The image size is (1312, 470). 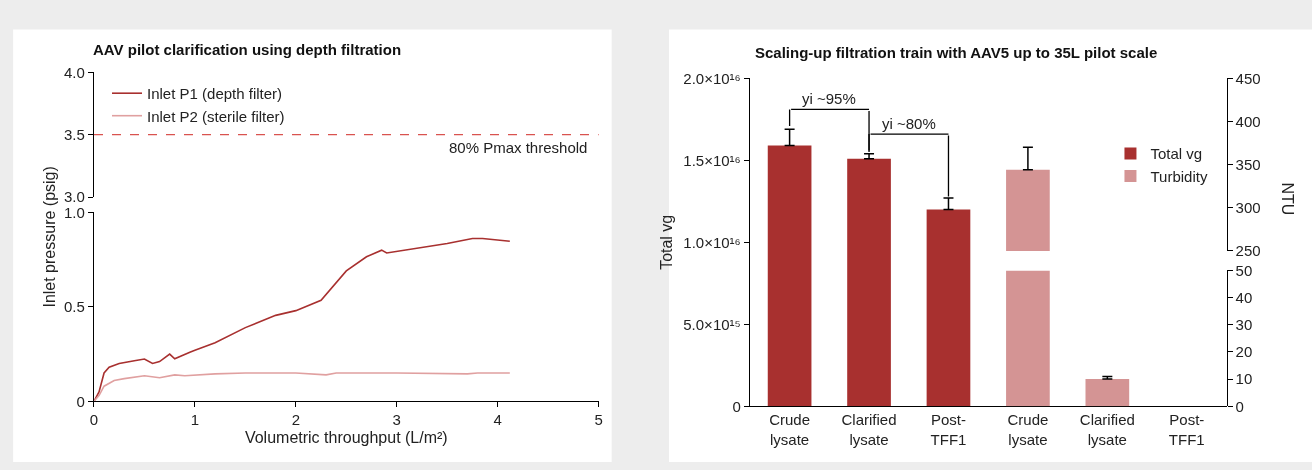 I want to click on chart-title: Scaling-up filtration train with AAV5 up to 35L pilot scale, so click(x=956, y=52).